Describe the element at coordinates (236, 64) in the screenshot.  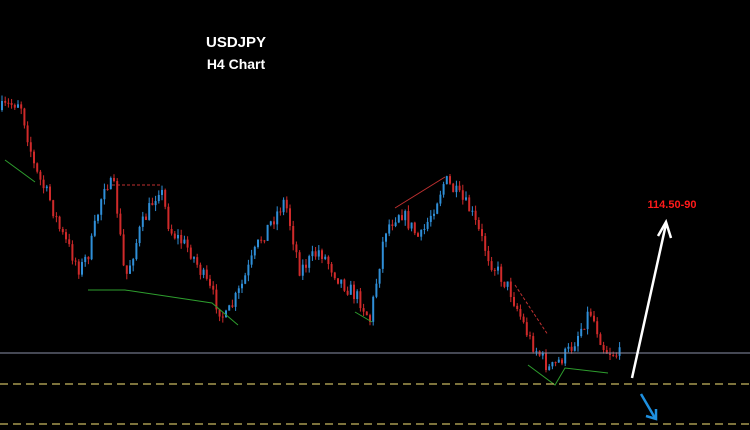
I see `chart-subtitle: H4 Chart` at that location.